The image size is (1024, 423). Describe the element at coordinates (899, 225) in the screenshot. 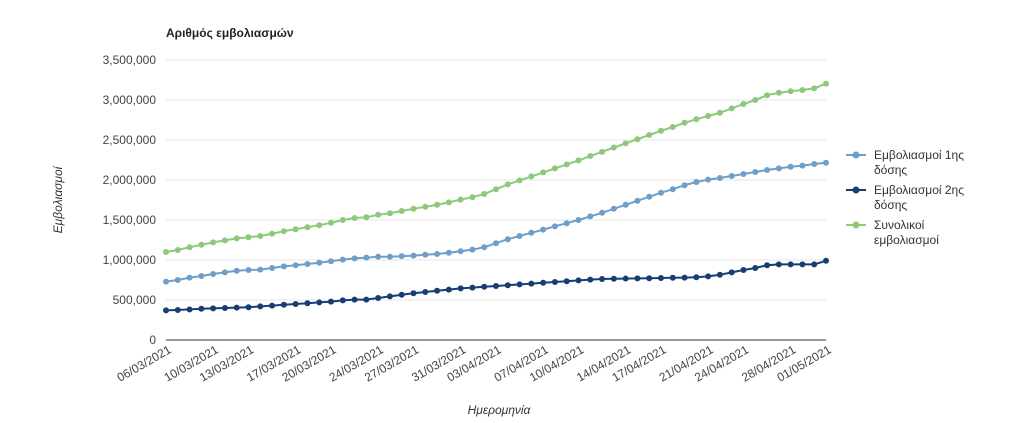

I see `legend-label: Συνολικοί` at that location.